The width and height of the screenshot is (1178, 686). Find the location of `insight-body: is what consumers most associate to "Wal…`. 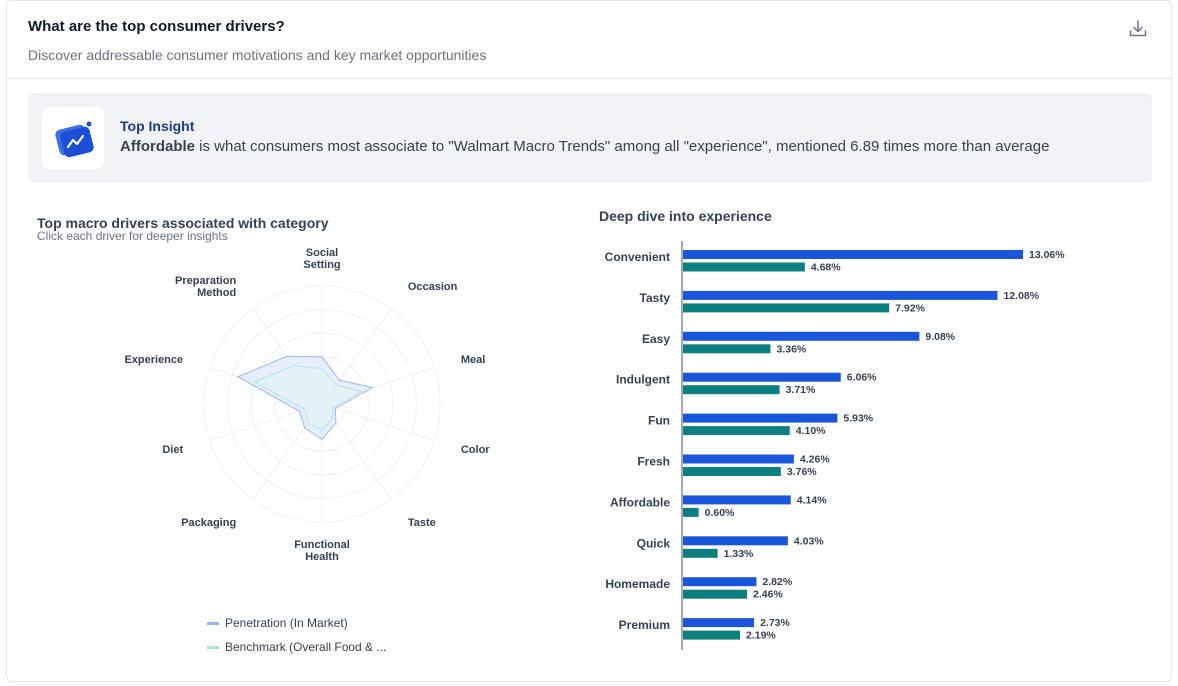

insight-body: is what consumers most associate to "Wal… is located at coordinates (622, 146).